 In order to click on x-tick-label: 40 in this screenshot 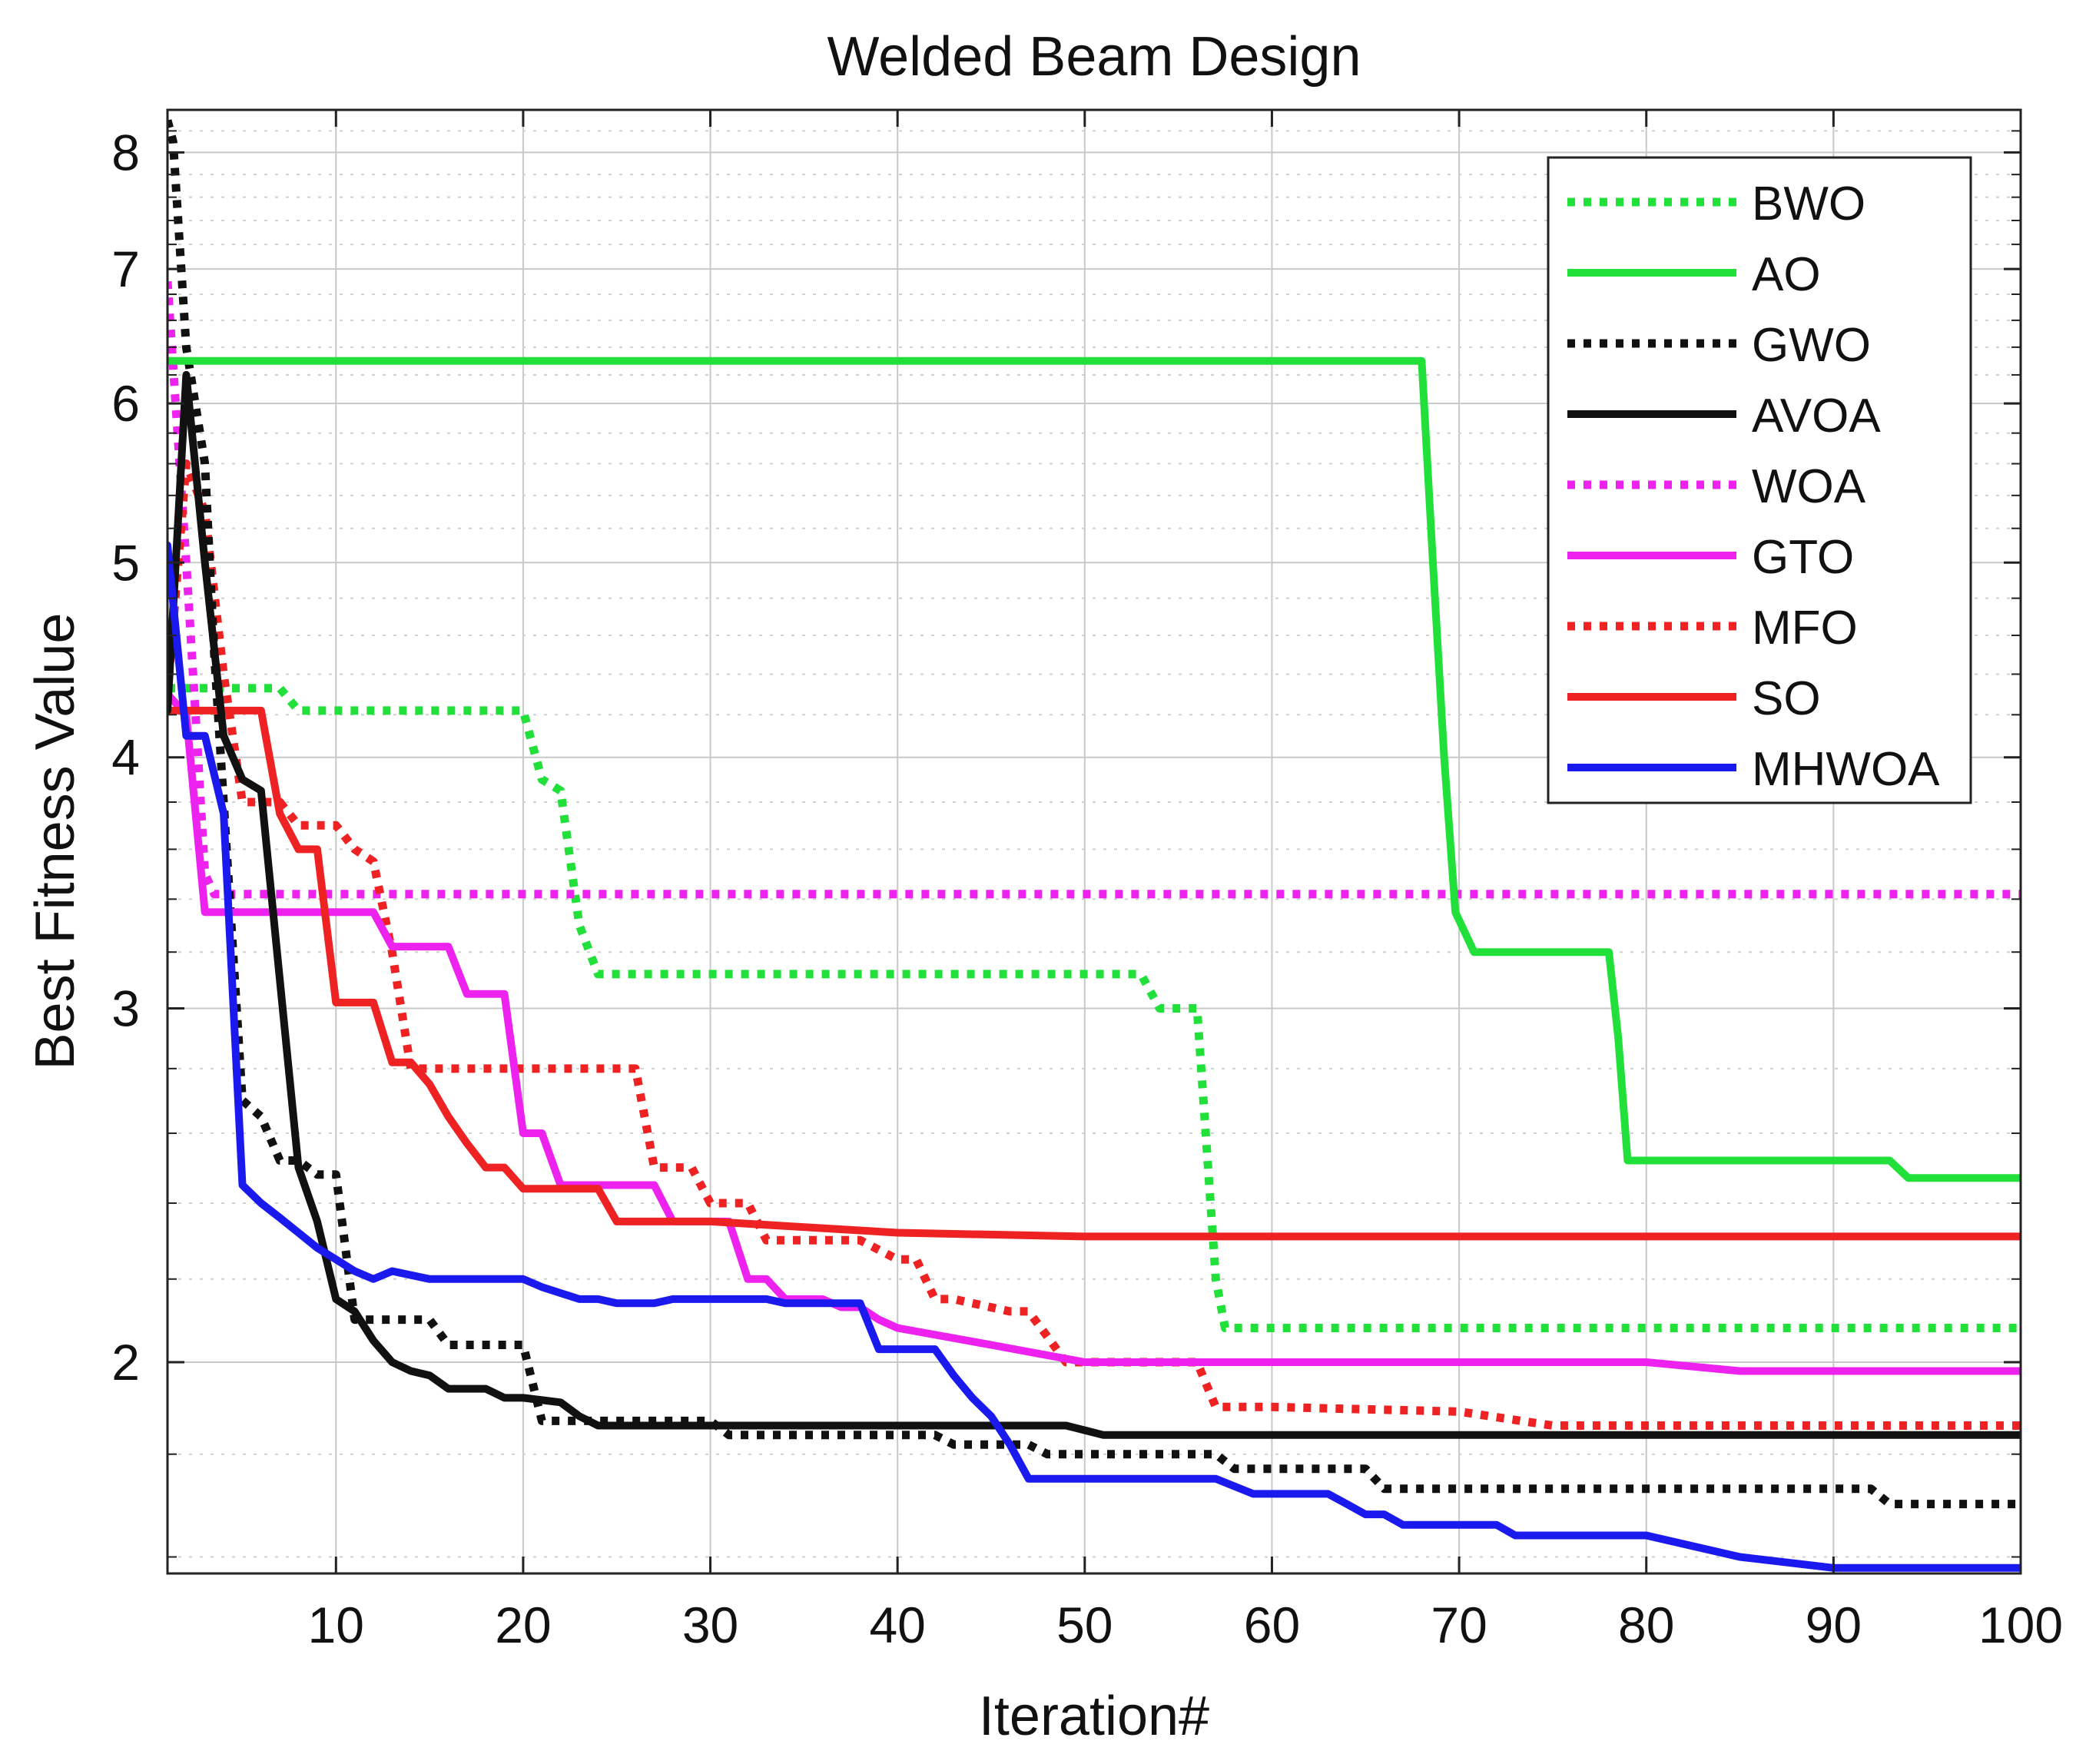, I will do `click(897, 1625)`.